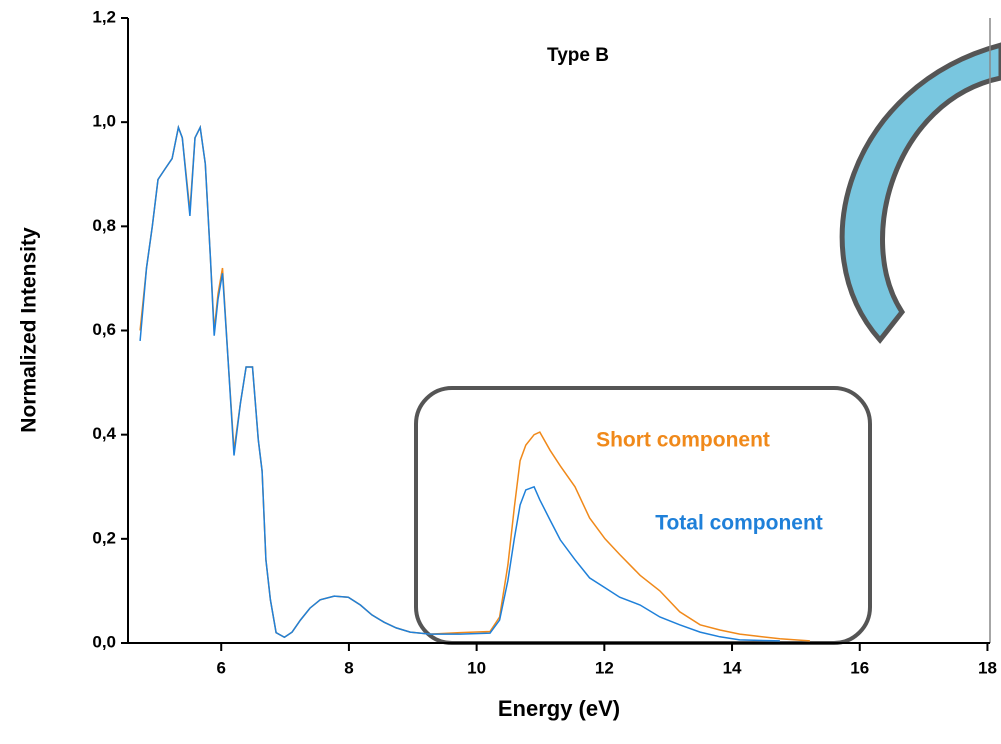  What do you see at coordinates (732, 667) in the screenshot?
I see `x-tick-label: 14` at bounding box center [732, 667].